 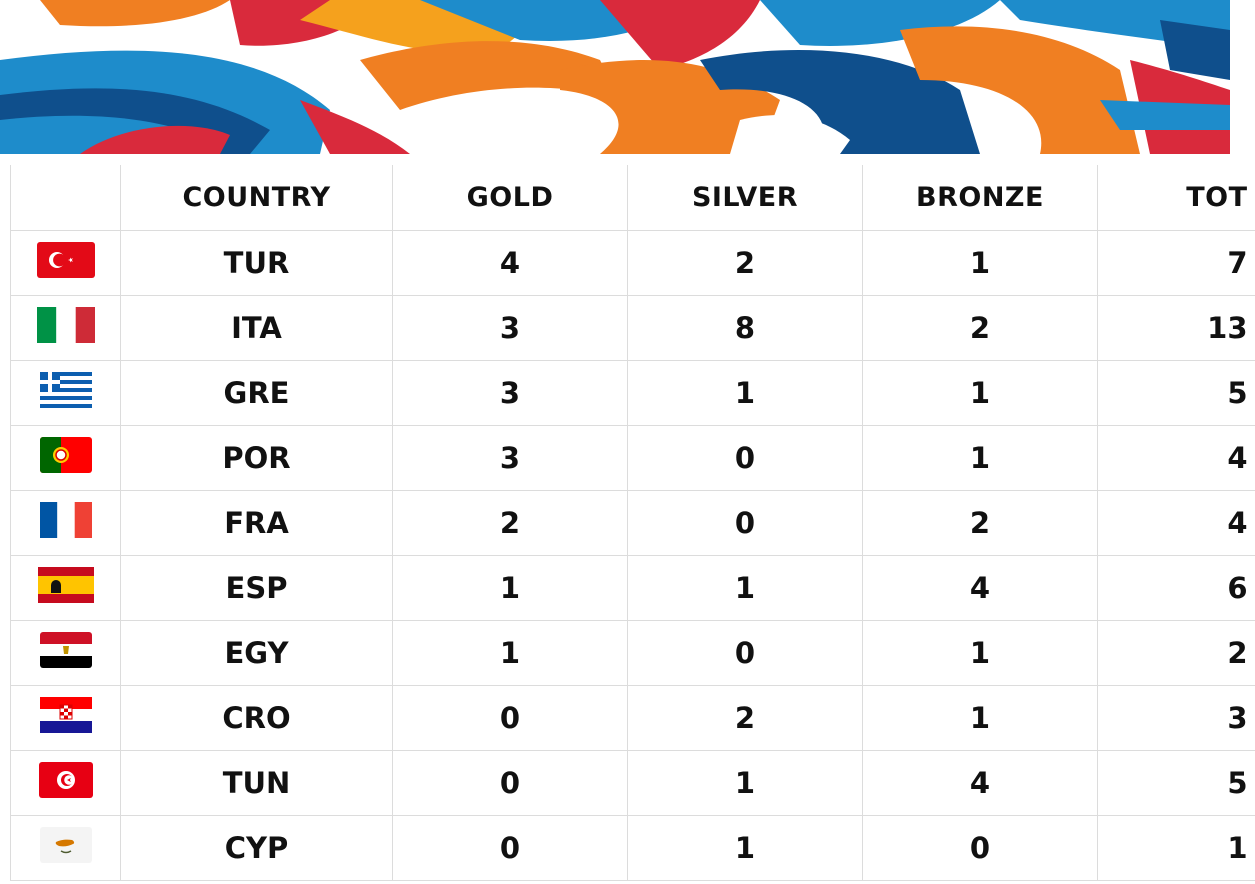 I want to click on flag-spain-icon, so click(x=65, y=588).